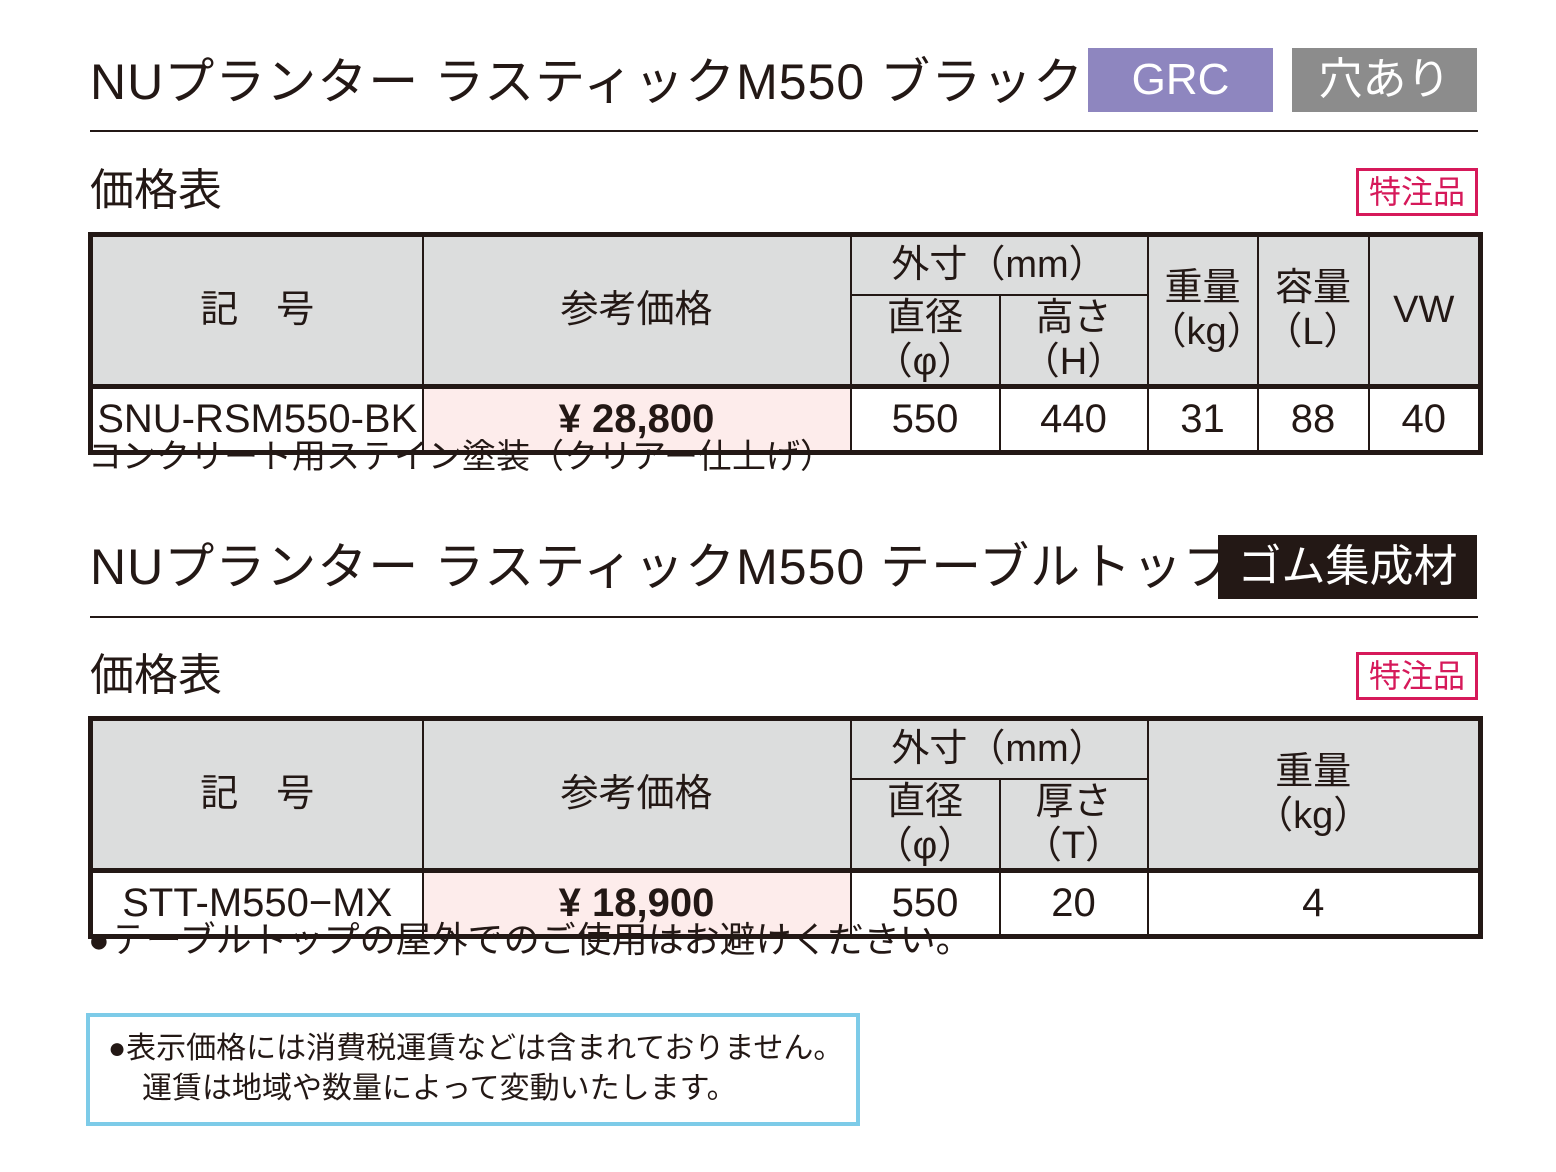 The image size is (1556, 1172). What do you see at coordinates (1347, 567) in the screenshot?
I see `badge: ゴム集成材` at bounding box center [1347, 567].